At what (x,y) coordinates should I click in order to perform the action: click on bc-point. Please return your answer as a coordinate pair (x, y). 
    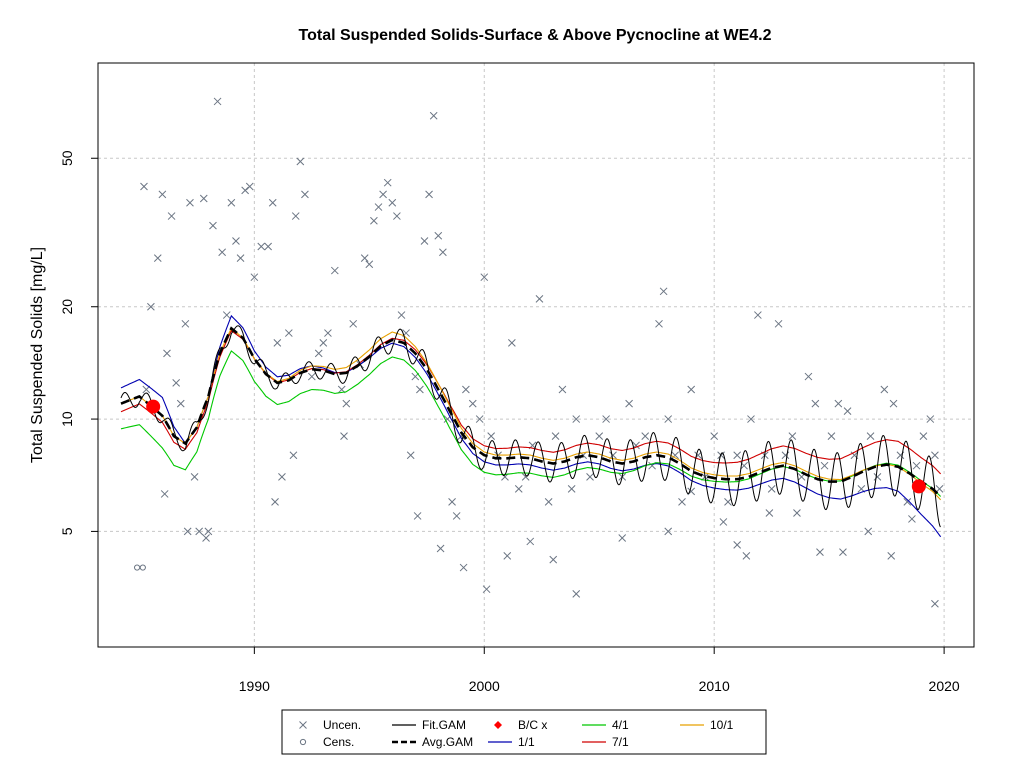
    Looking at the image, I should click on (918, 486).